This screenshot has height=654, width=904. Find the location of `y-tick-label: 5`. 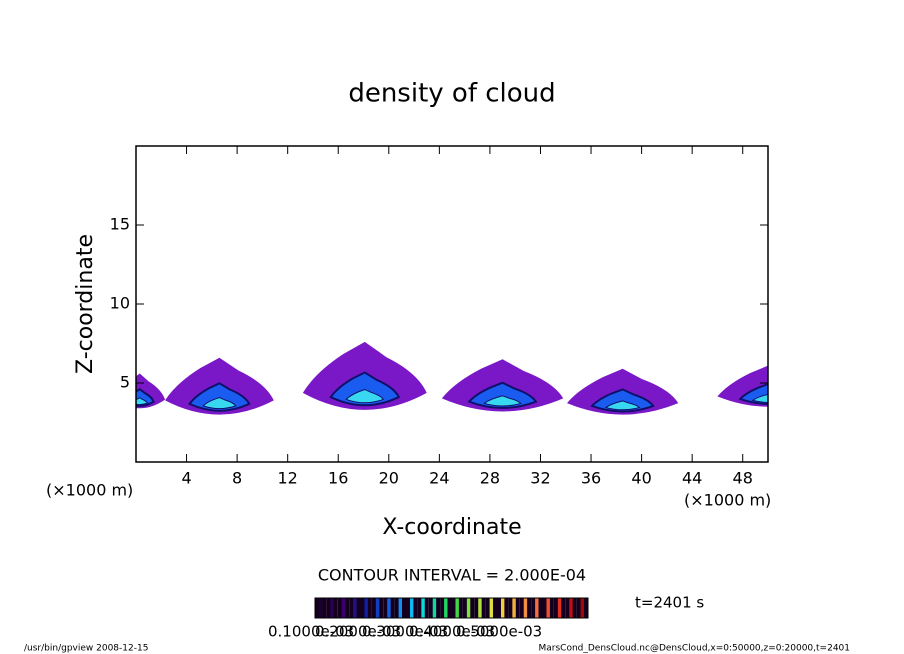

y-tick-label: 5 is located at coordinates (125, 382).